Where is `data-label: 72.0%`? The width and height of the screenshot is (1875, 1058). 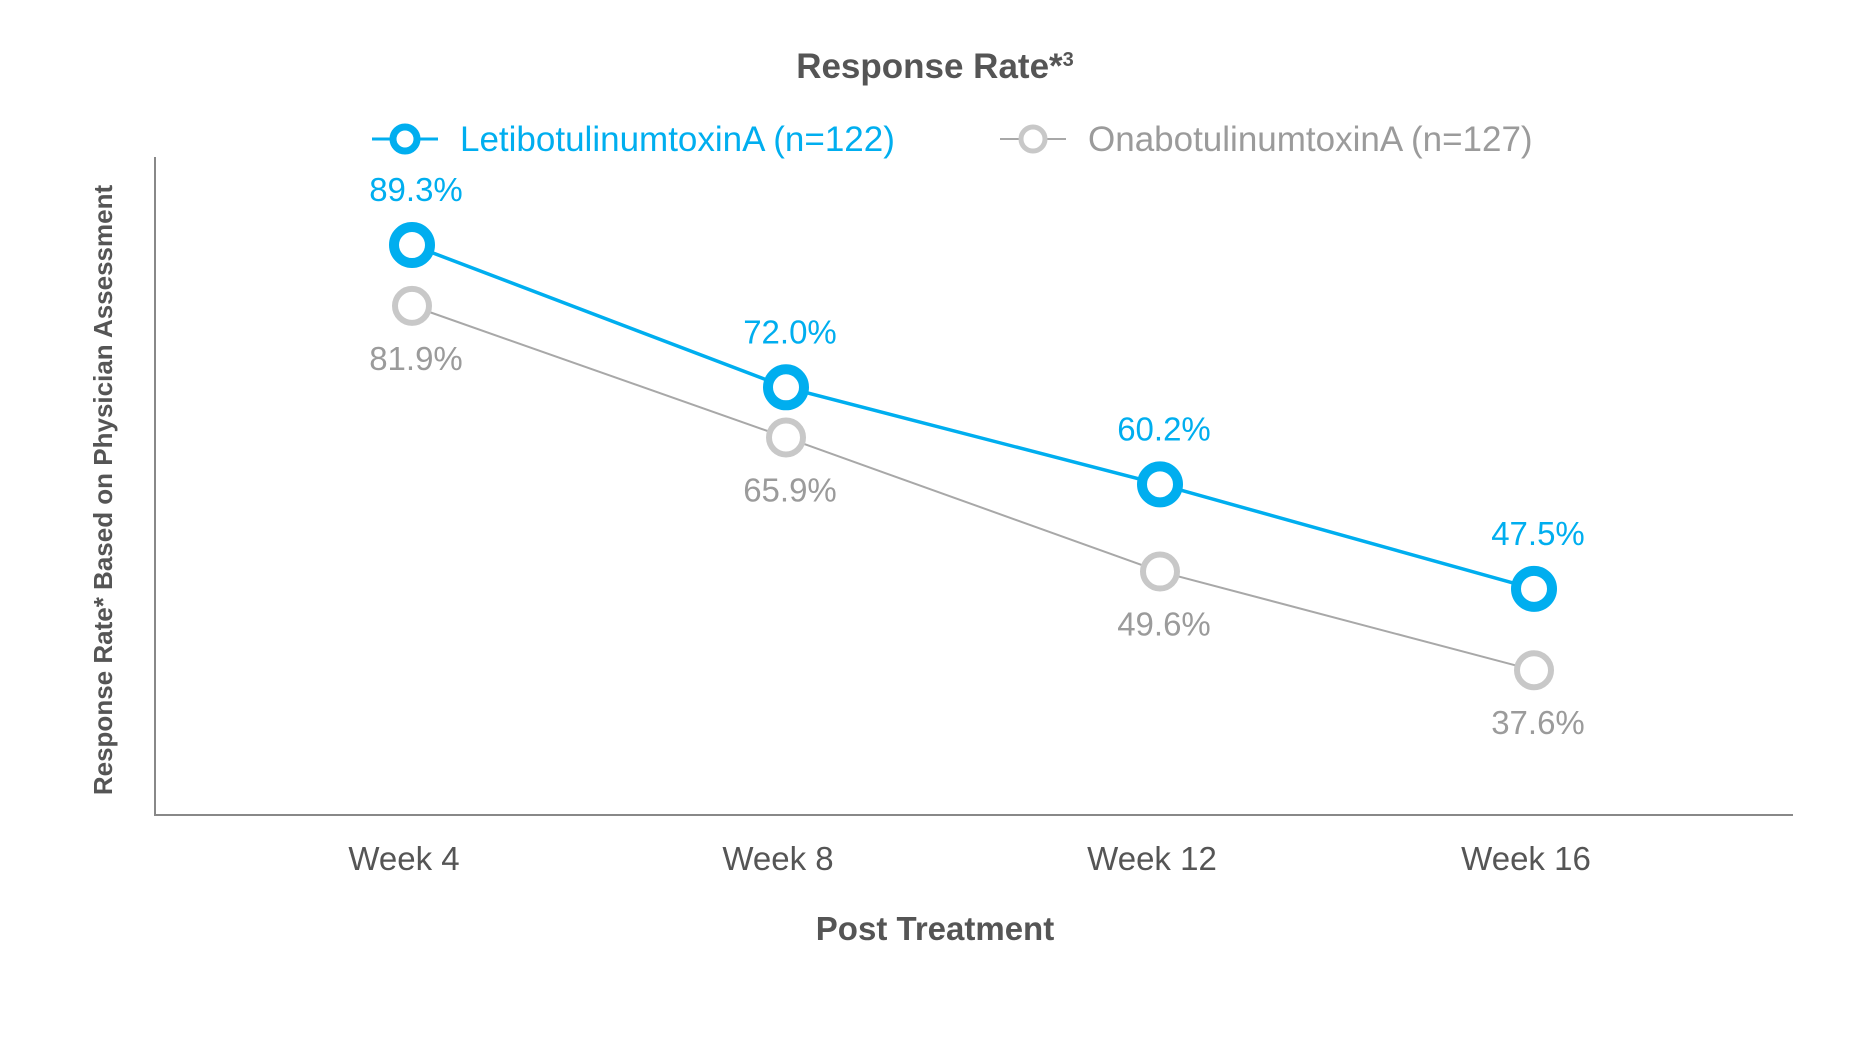 data-label: 72.0% is located at coordinates (790, 331).